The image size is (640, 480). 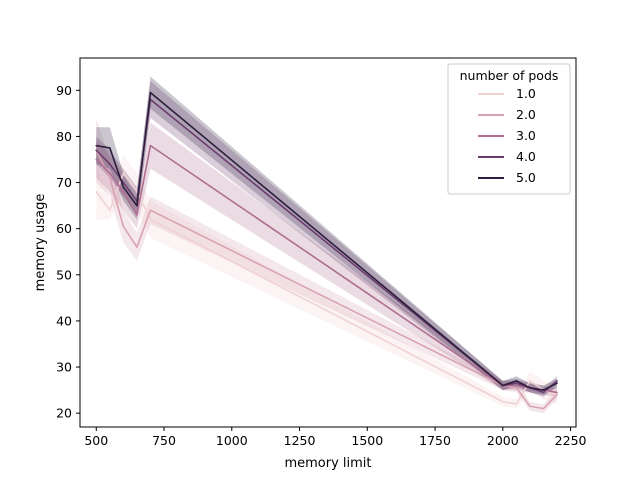 I want to click on legend-label-4: 4.0, so click(x=526, y=156).